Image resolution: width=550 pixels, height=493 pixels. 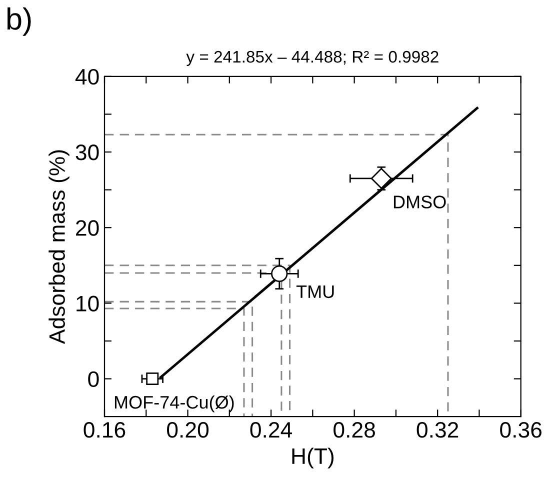 What do you see at coordinates (19, 21) in the screenshot?
I see `text: b)` at bounding box center [19, 21].